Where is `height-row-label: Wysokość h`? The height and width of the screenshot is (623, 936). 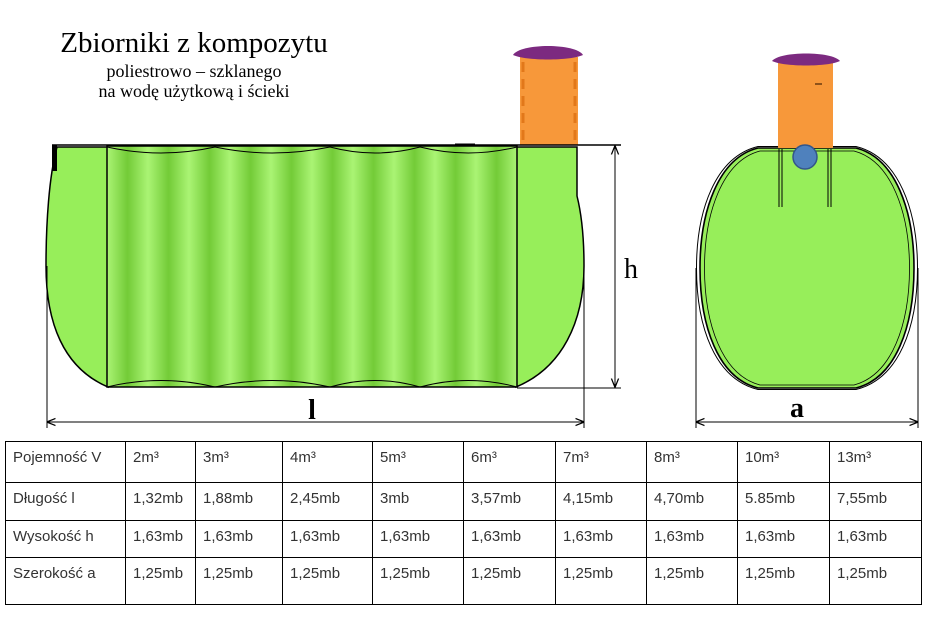 height-row-label: Wysokość h is located at coordinates (65, 539).